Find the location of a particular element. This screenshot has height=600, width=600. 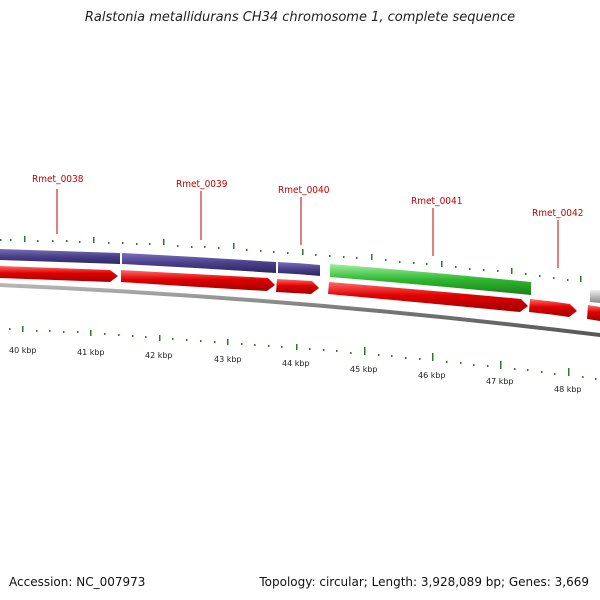

kbp-label: 41 kbp is located at coordinates (91, 352).